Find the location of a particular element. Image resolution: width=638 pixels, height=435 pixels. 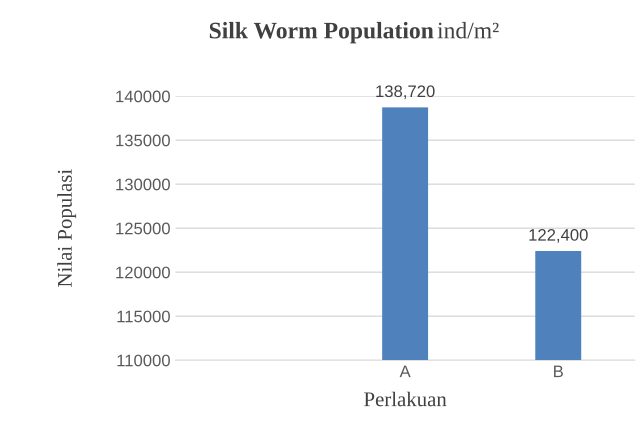

data-label: 122,400 is located at coordinates (558, 236).